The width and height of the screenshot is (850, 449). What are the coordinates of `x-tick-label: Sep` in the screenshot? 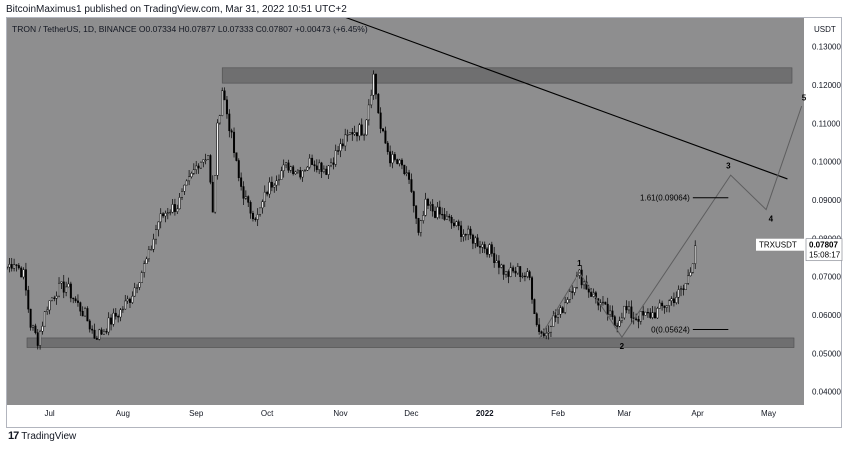 It's located at (196, 413).